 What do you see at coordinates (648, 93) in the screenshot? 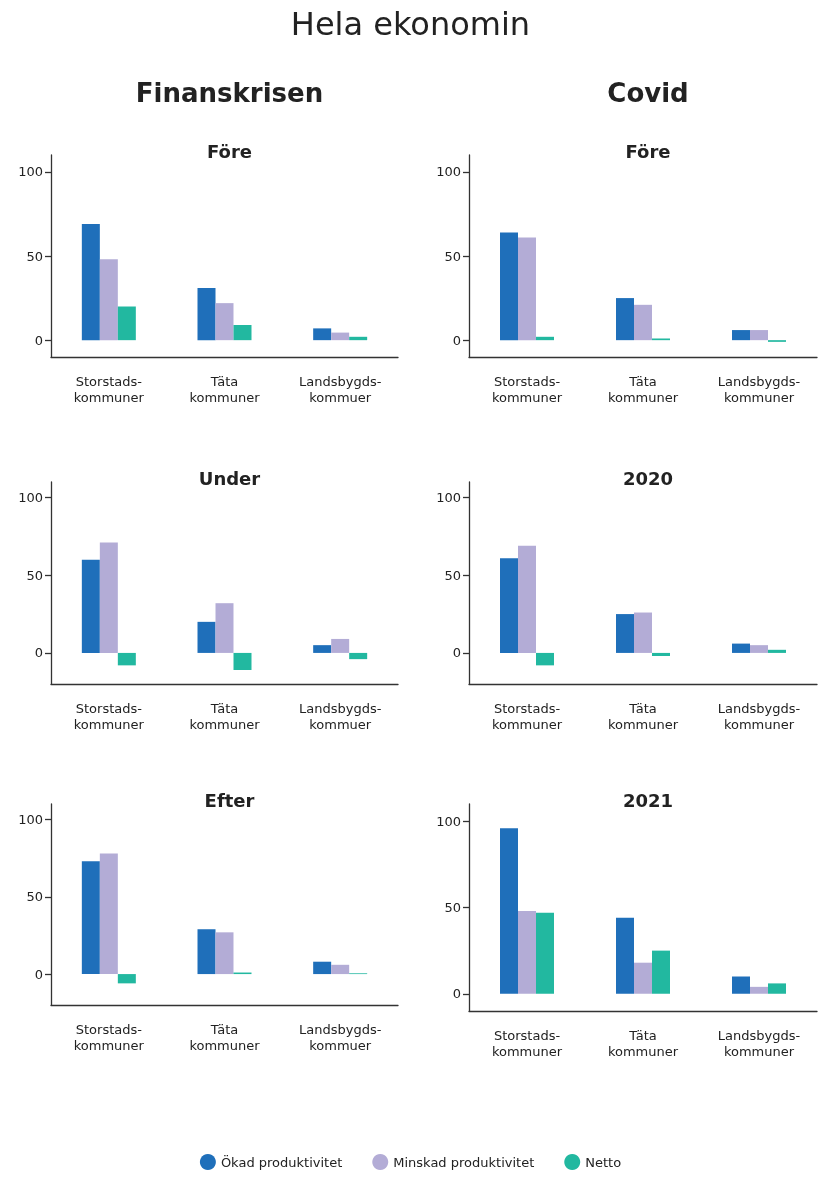
I see `chart-subtitle: Covid` at bounding box center [648, 93].